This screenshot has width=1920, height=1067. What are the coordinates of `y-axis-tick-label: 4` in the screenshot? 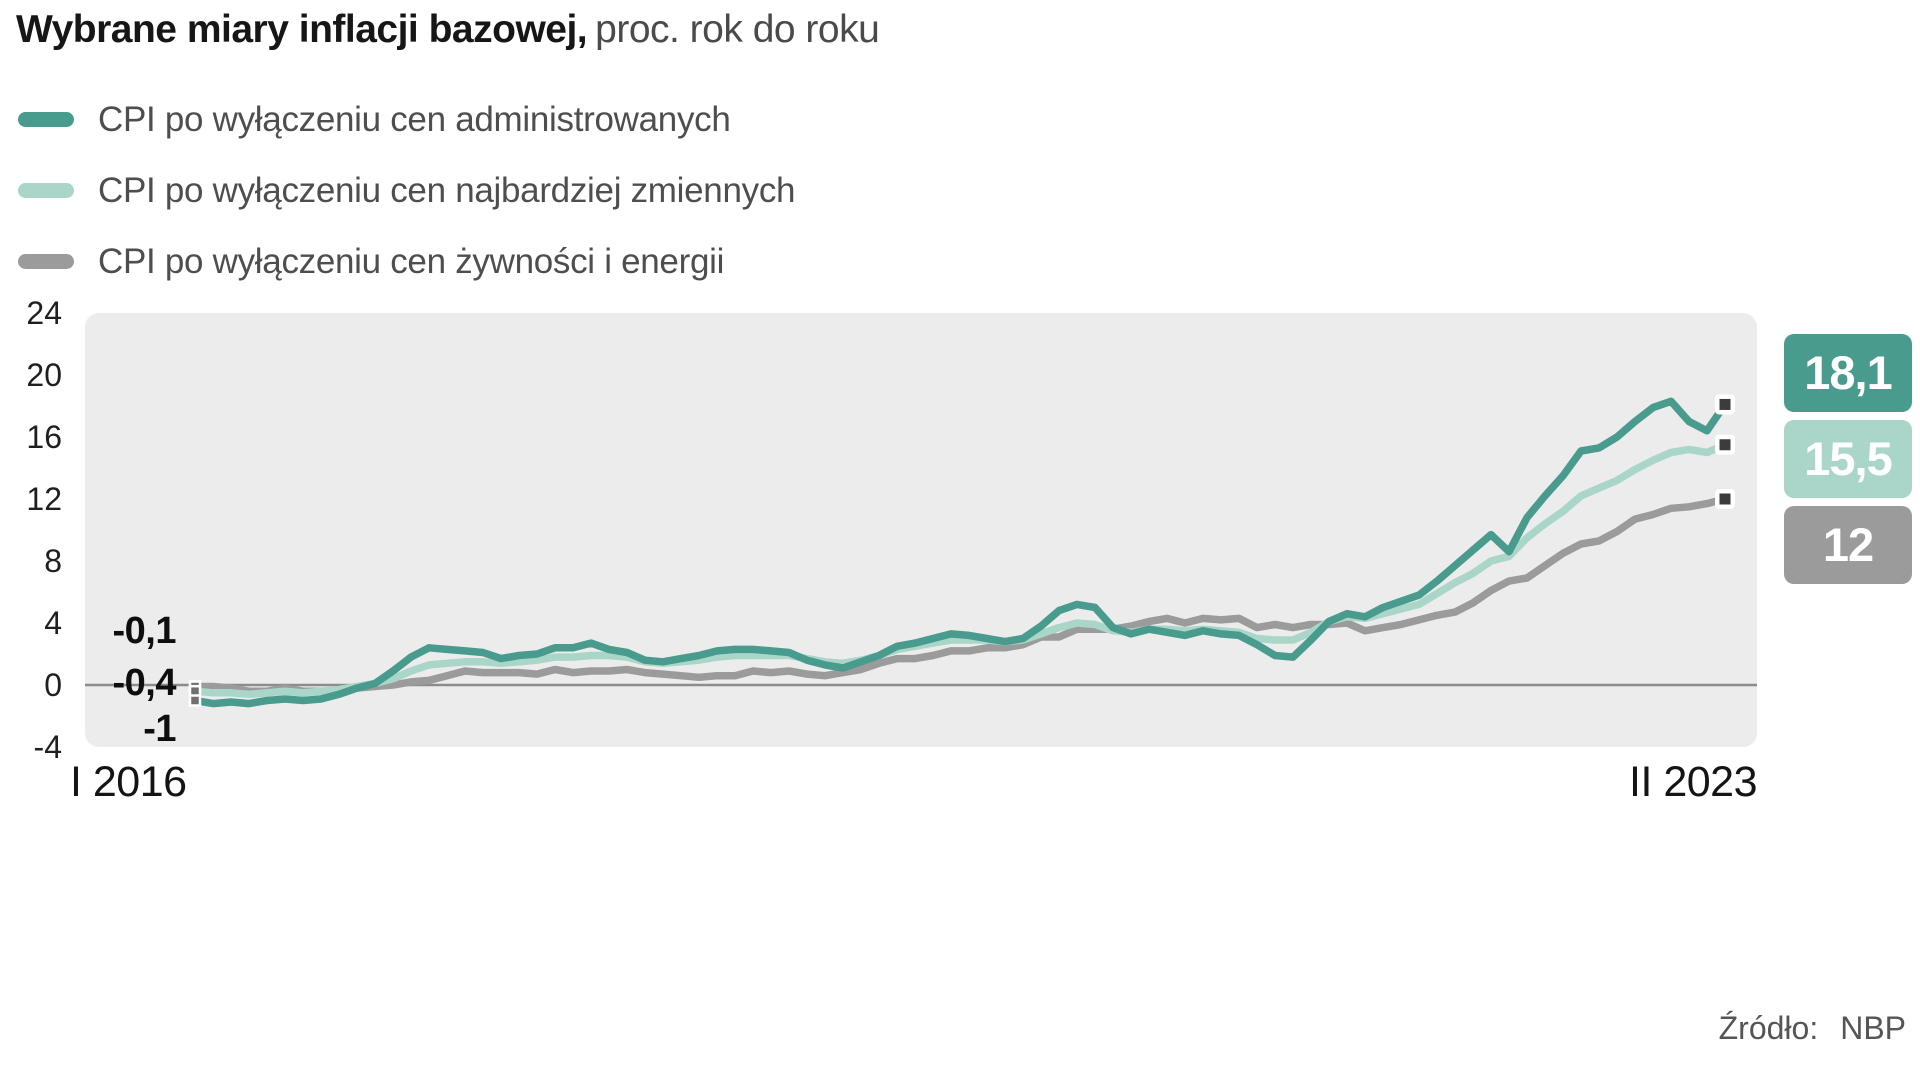 It's located at (53, 623).